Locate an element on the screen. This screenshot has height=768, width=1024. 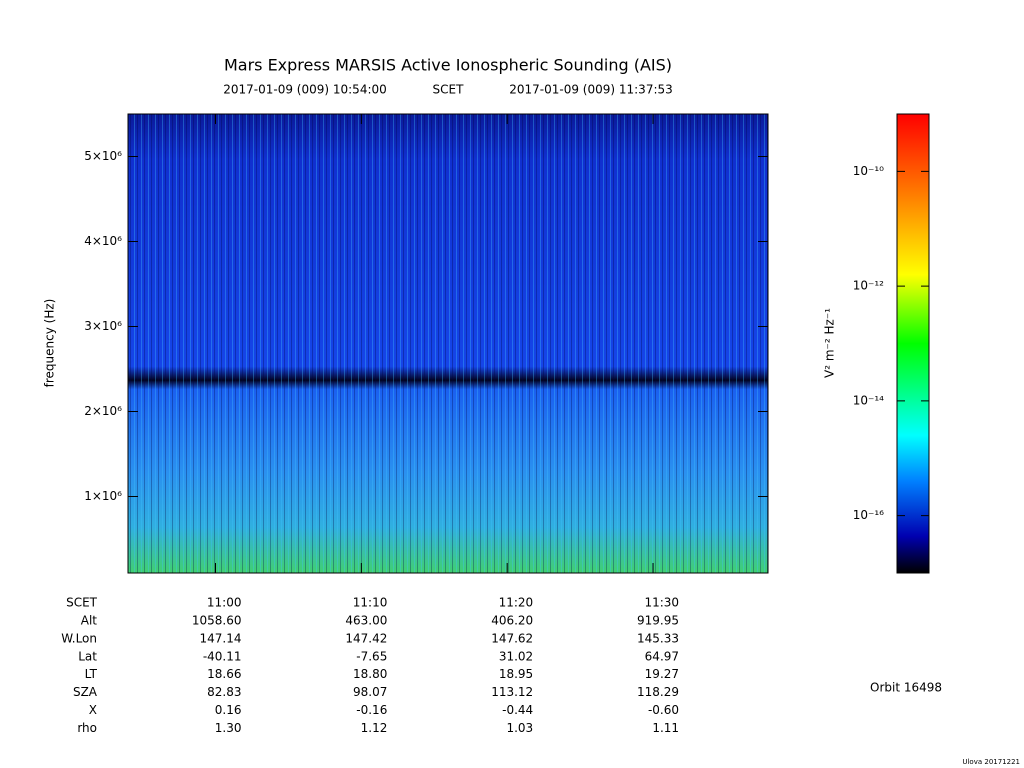
ephemeris-value: 147.42 is located at coordinates (366, 638).